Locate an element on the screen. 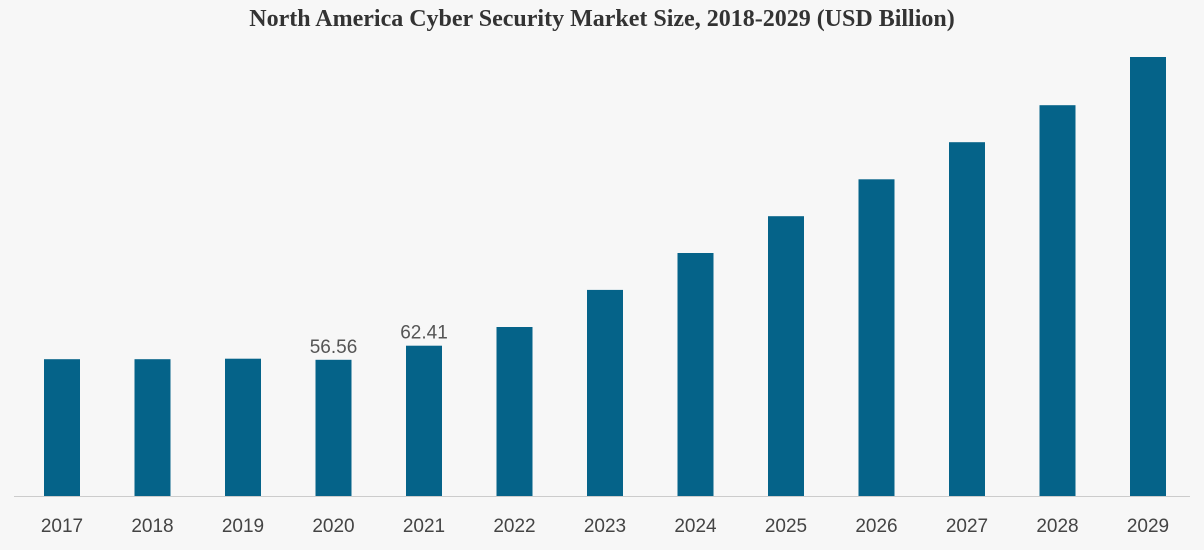  data-label: 56.56 is located at coordinates (334, 347).